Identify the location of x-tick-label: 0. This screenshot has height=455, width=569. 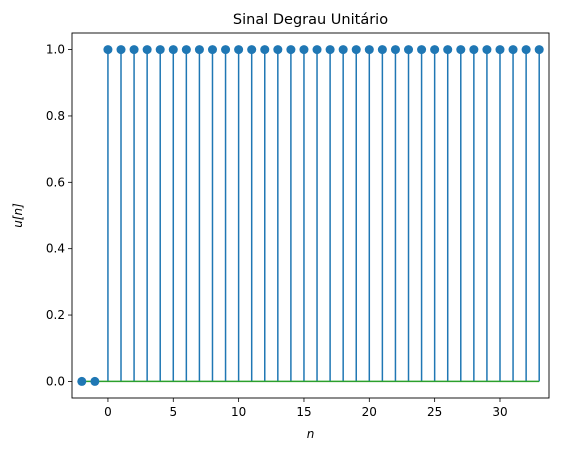
(108, 412).